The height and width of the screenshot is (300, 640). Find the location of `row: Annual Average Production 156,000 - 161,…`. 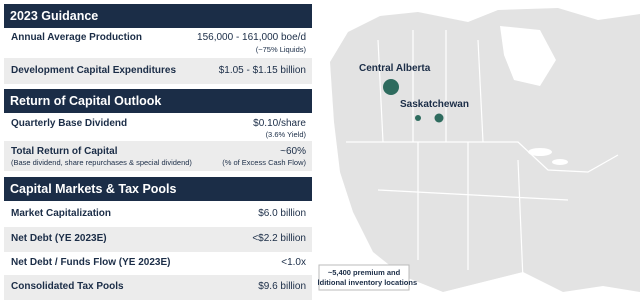

row: Annual Average Production 156,000 - 161,… is located at coordinates (158, 43).